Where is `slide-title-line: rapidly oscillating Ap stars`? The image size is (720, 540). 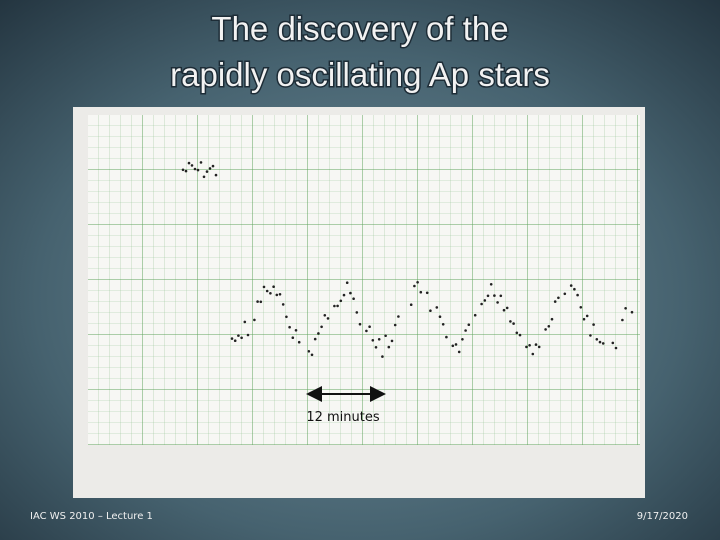
slide-title-line: rapidly oscillating Ap stars is located at coordinates (360, 74).